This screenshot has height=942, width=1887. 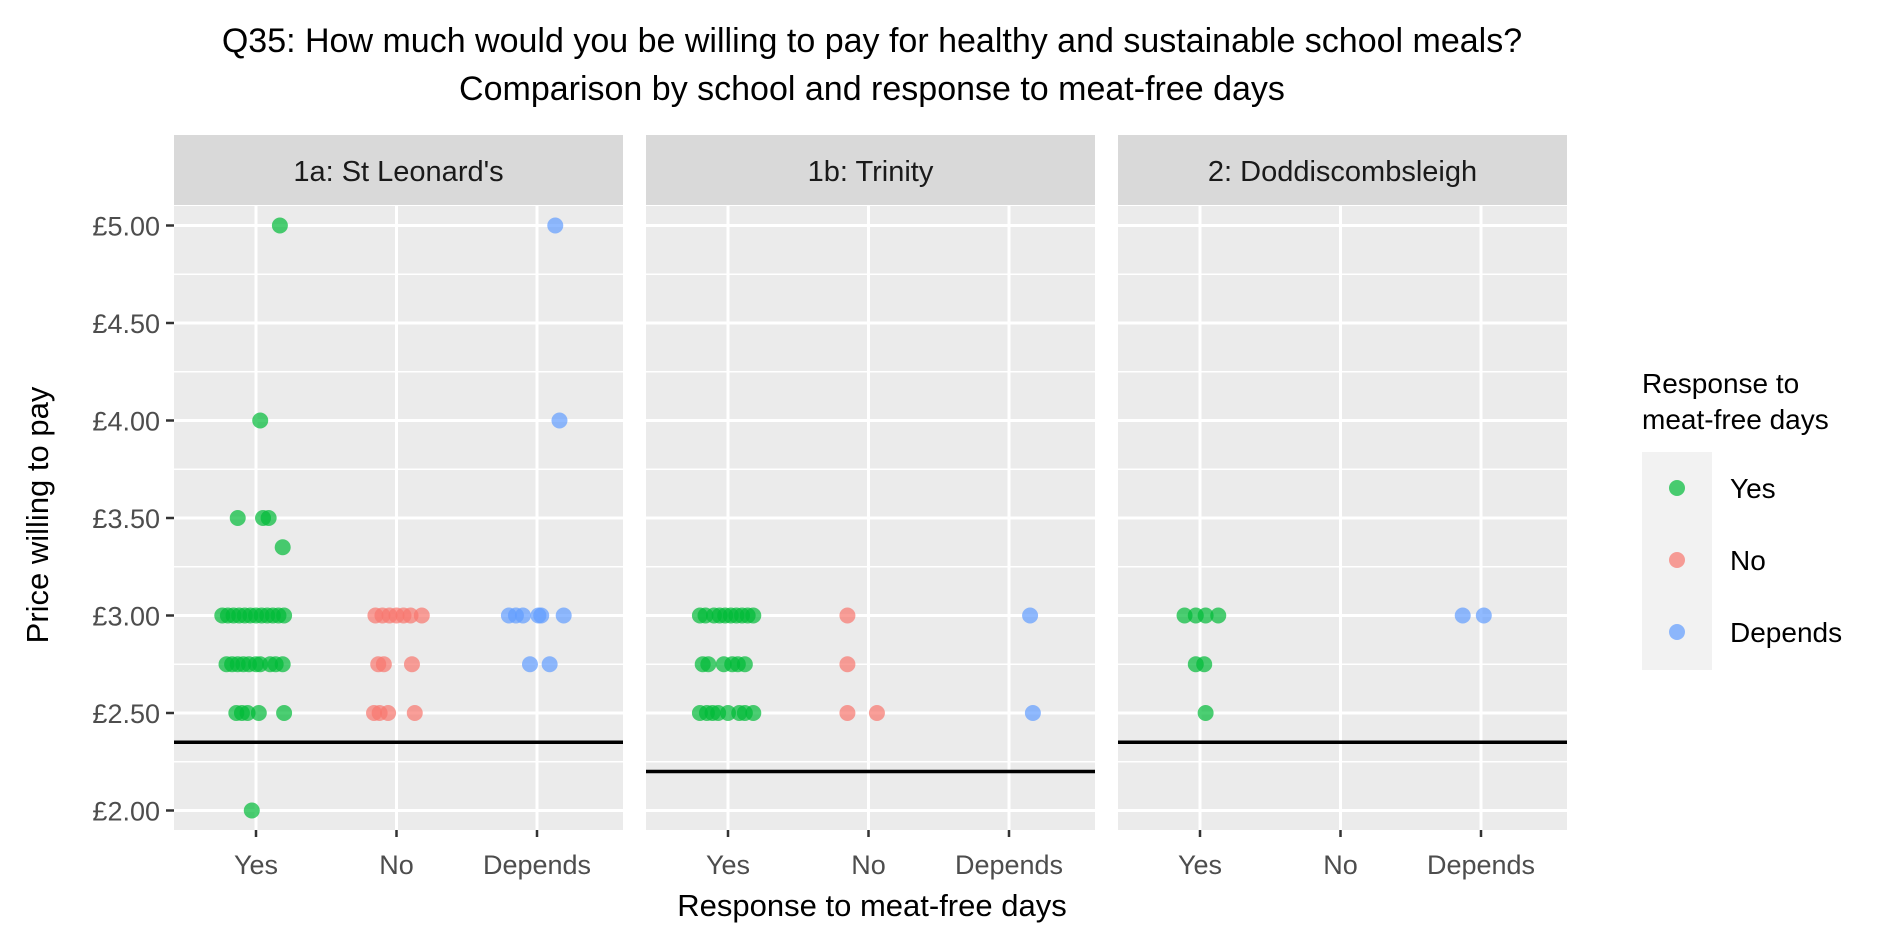 What do you see at coordinates (126, 324) in the screenshot?
I see `y-tick-label: £4.50` at bounding box center [126, 324].